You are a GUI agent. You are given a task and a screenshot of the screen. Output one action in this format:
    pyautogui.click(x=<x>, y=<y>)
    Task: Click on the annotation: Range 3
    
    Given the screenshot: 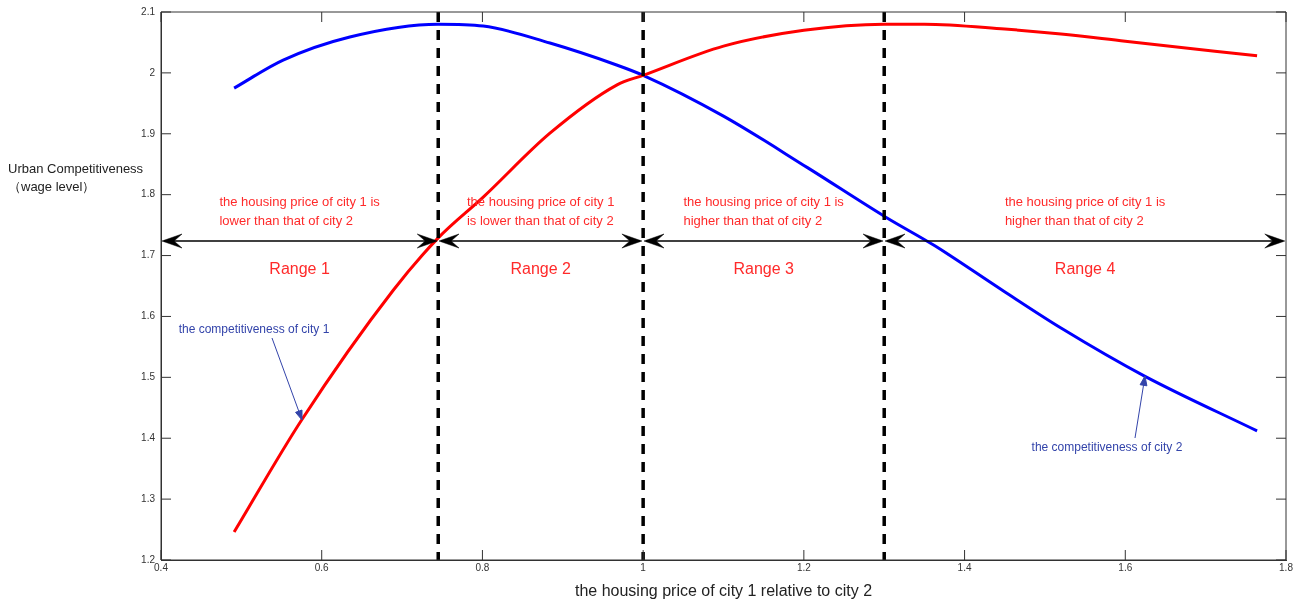 What is the action you would take?
    pyautogui.click(x=763, y=268)
    